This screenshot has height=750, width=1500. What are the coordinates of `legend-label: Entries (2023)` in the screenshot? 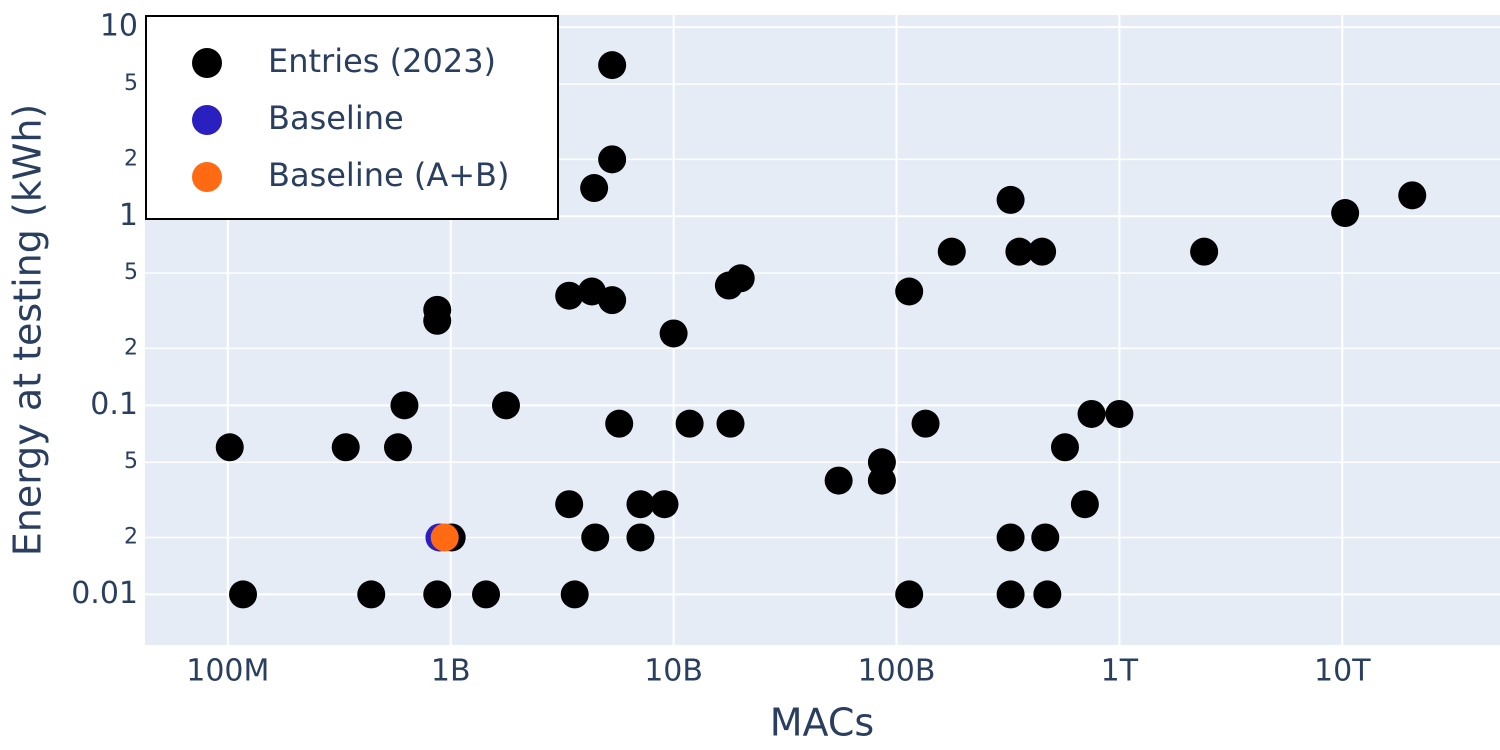 It's located at (382, 61).